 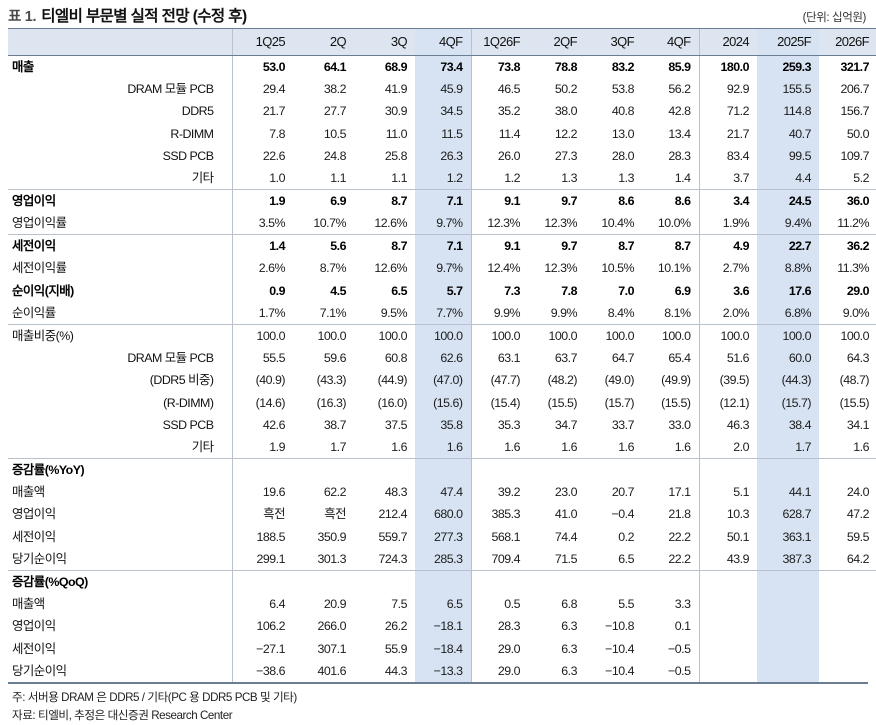 I want to click on row-label: 세전이익률, so click(x=39, y=268).